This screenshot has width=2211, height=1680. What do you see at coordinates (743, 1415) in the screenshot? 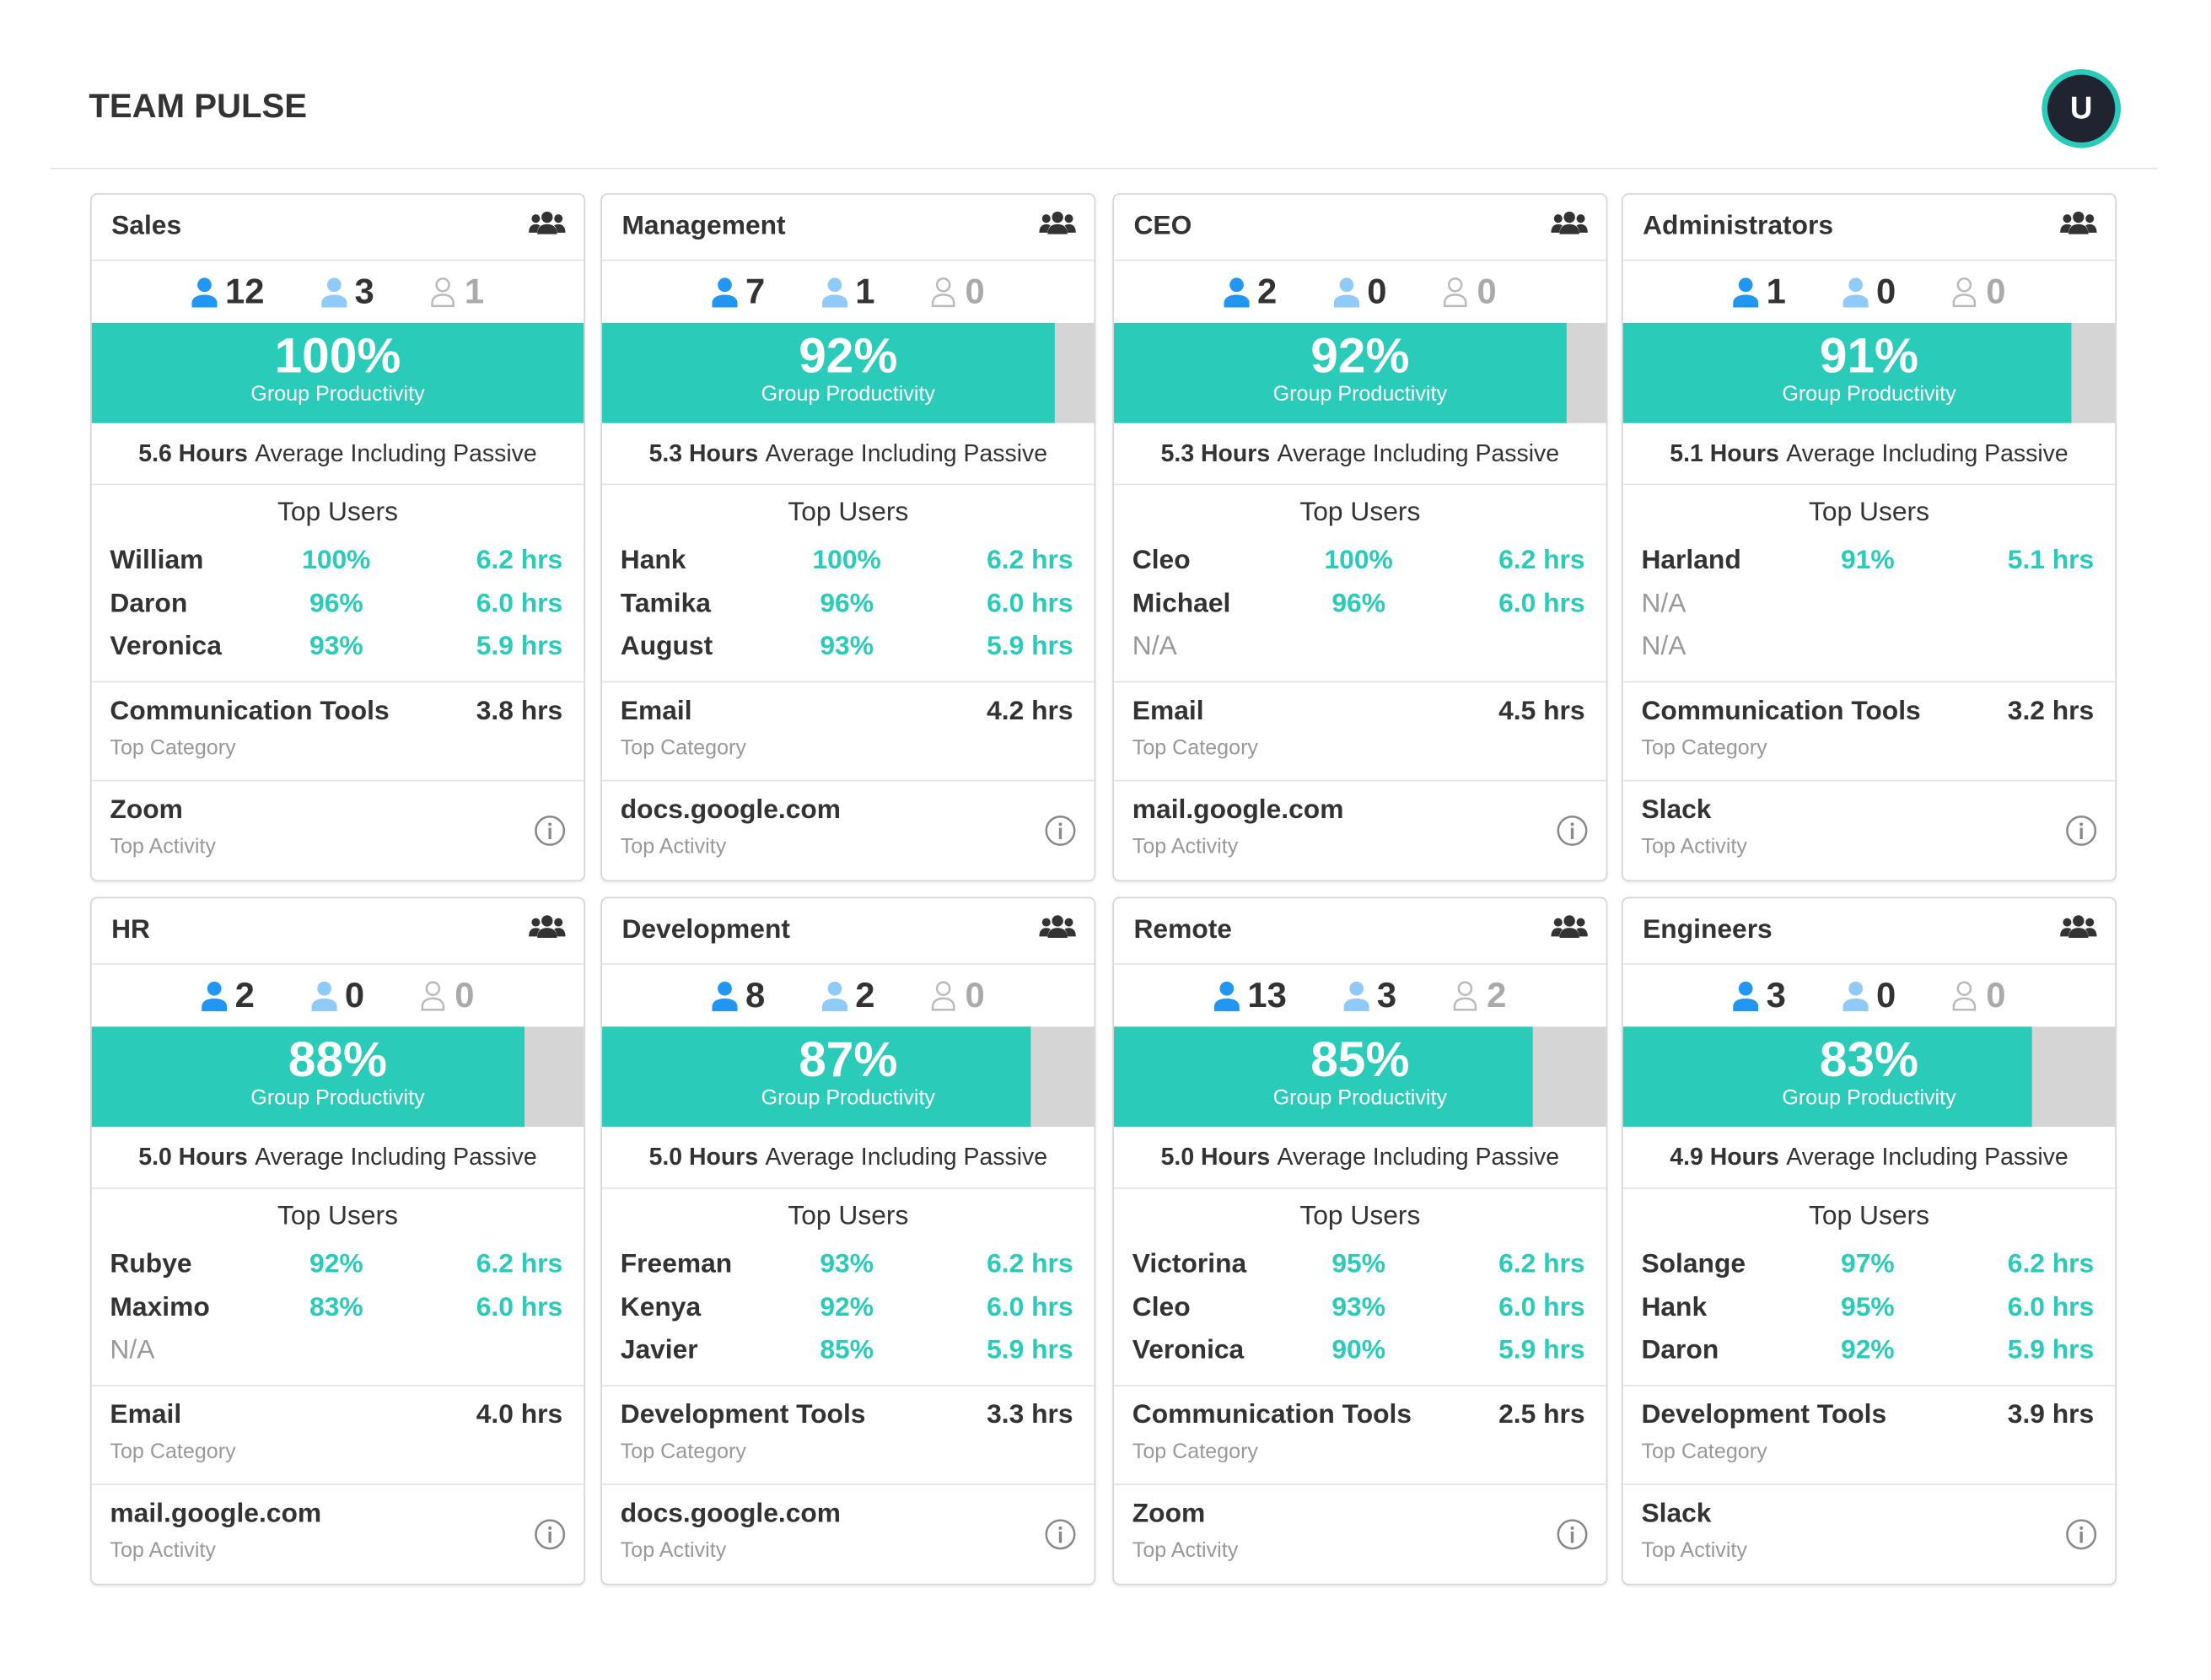
I see `category-name: Development Tools` at bounding box center [743, 1415].